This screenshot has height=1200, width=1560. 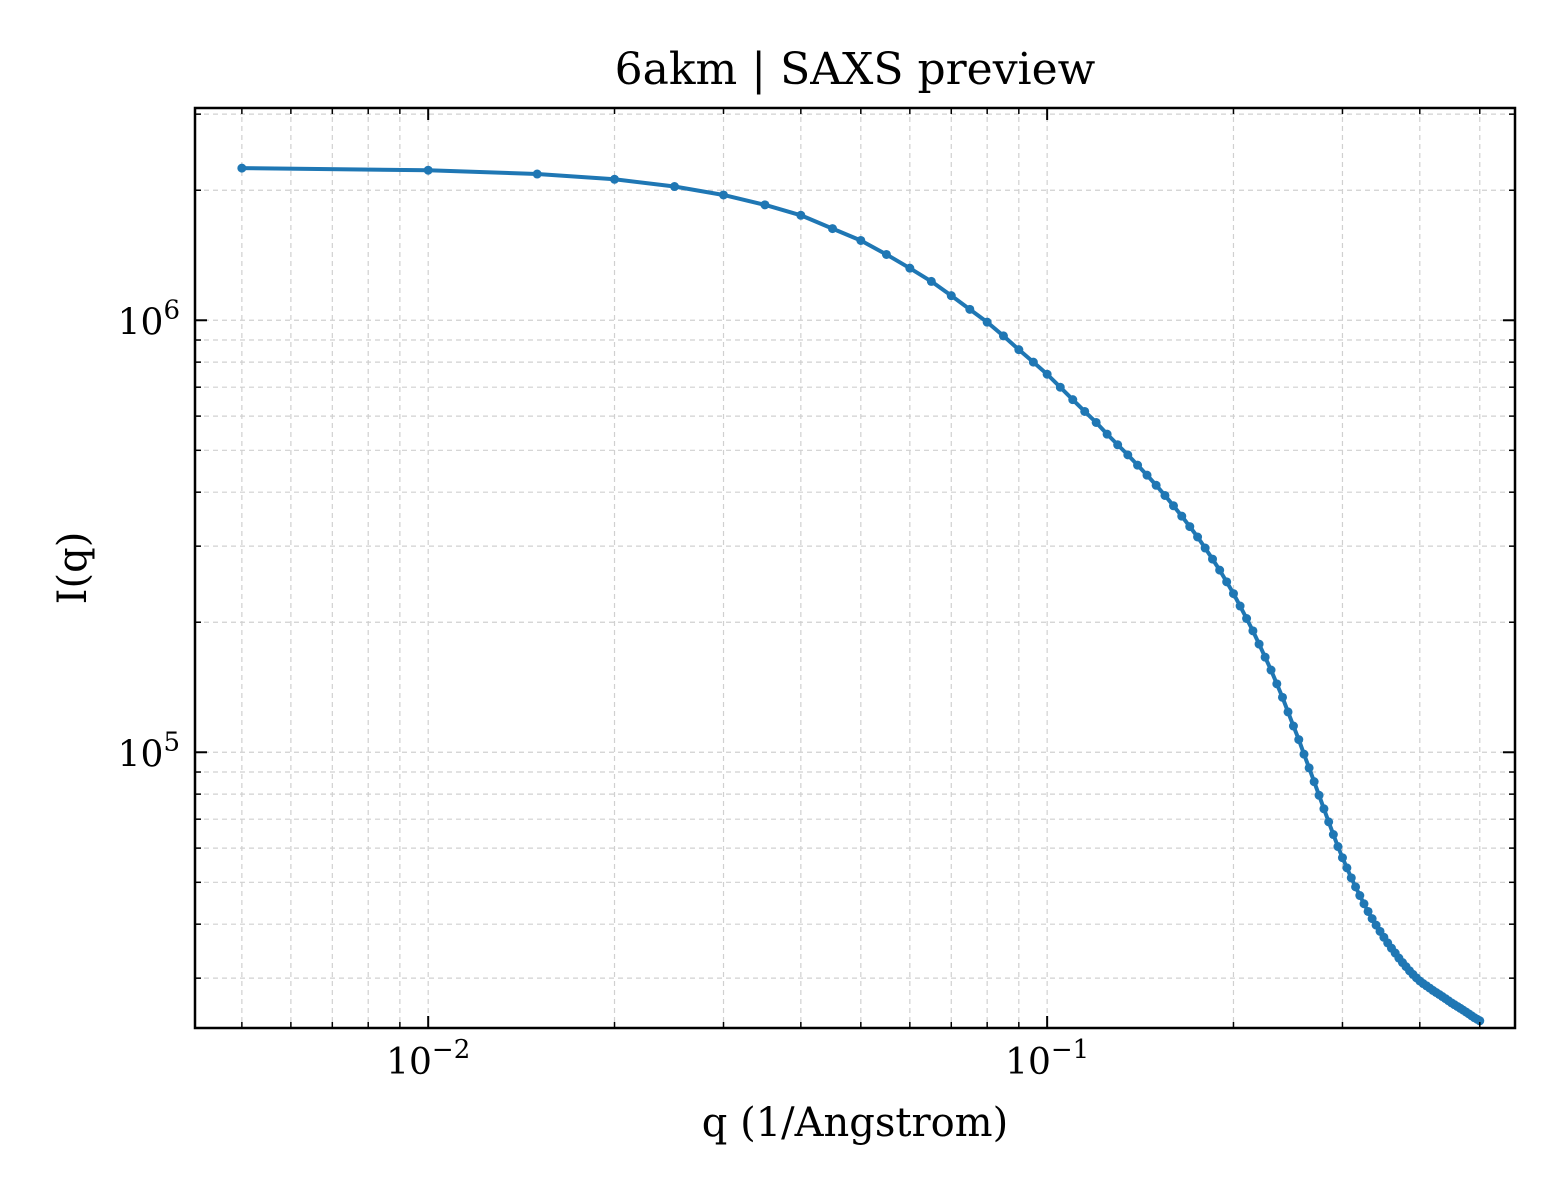 What do you see at coordinates (1047, 1059) in the screenshot?
I see `x-tick-label: 10⁻¹` at bounding box center [1047, 1059].